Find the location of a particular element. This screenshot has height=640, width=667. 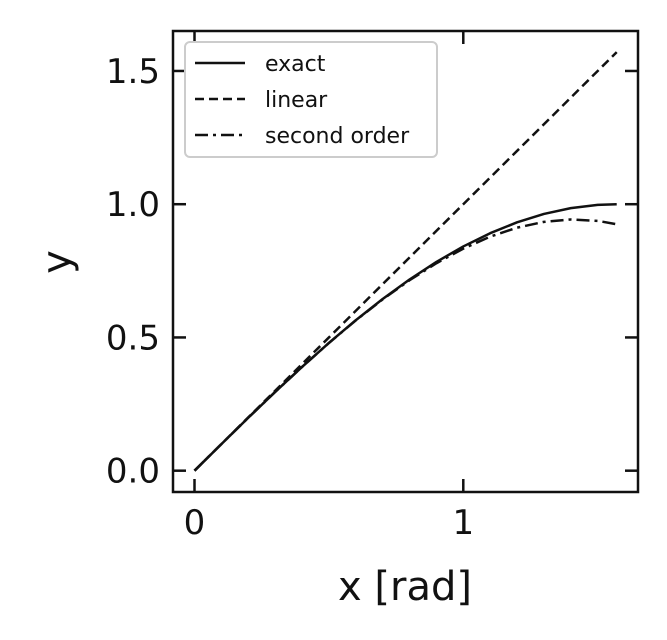

y-tick-label-1: 0.5 is located at coordinates (133, 338).